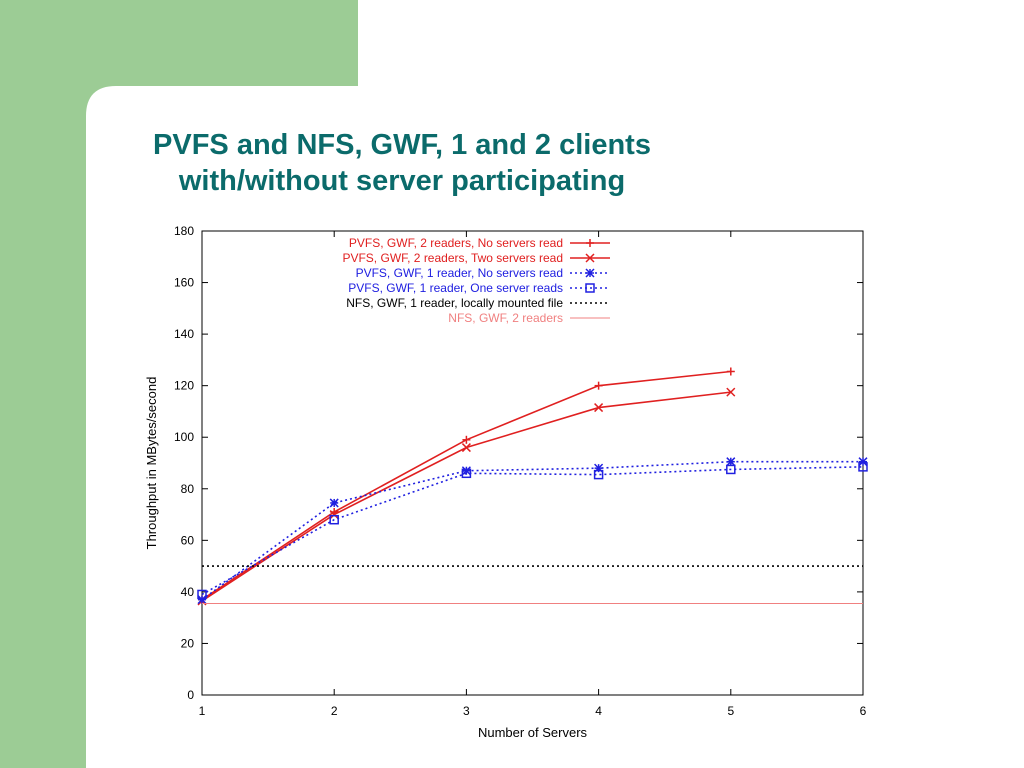  What do you see at coordinates (184, 334) in the screenshot?
I see `y-tick-label: 140` at bounding box center [184, 334].